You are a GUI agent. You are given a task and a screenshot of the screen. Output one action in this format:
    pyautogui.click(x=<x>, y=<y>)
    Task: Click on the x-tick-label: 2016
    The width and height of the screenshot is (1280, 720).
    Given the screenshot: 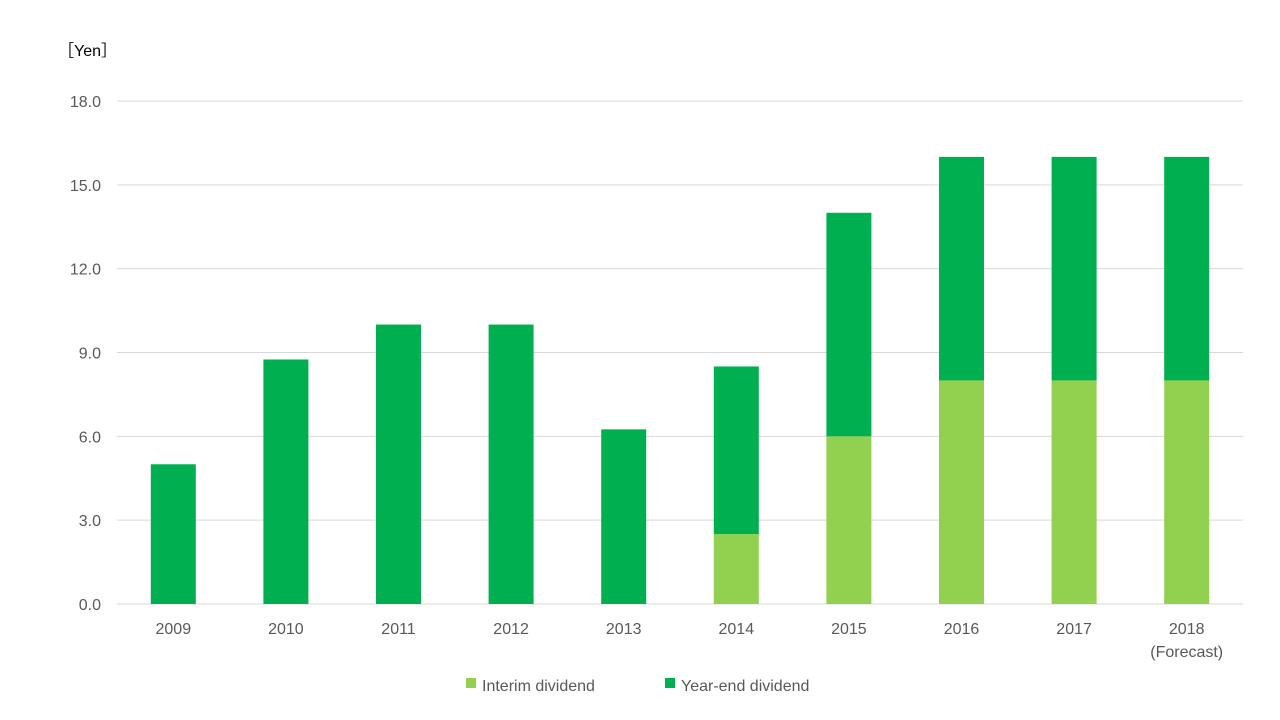 What is the action you would take?
    pyautogui.click(x=962, y=629)
    